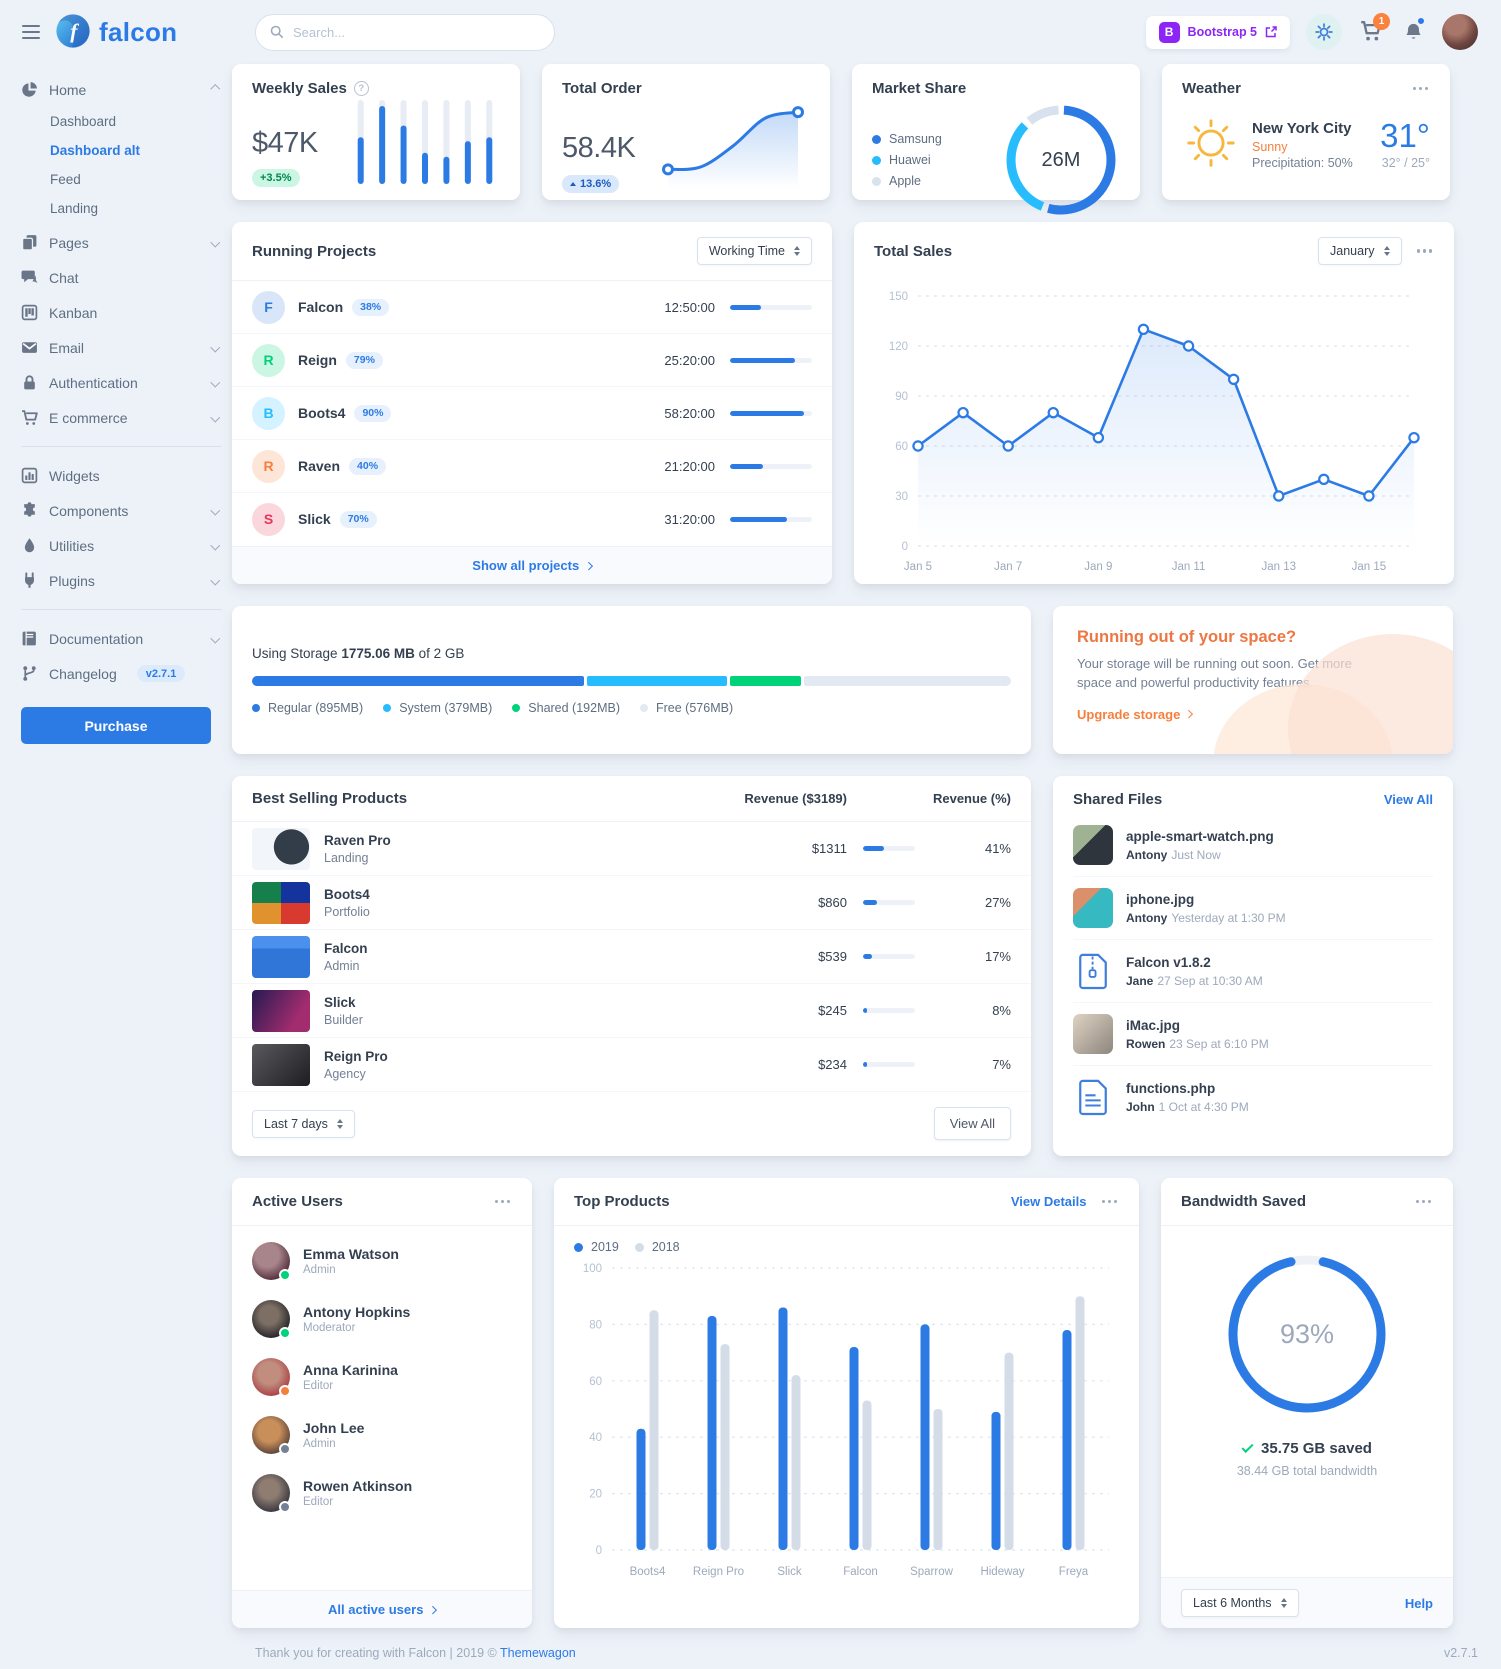  I want to click on sidebar-item-changelog: Changelog v2.7.1, so click(121, 673).